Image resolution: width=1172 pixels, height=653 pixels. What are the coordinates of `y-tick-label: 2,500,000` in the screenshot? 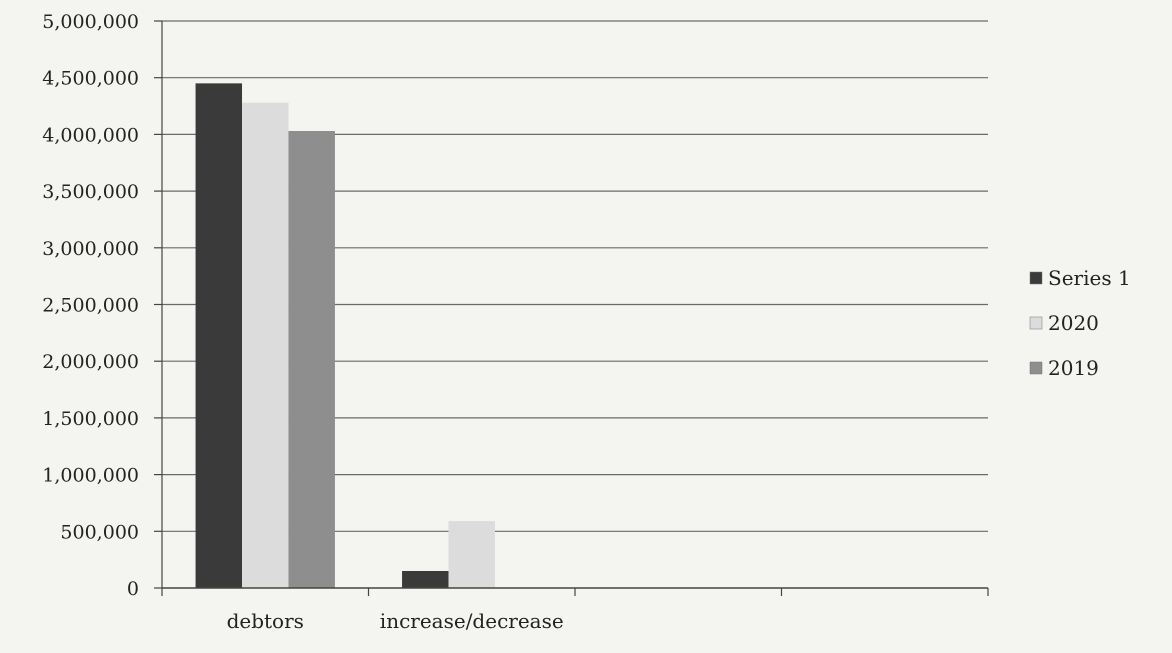 It's located at (90, 306).